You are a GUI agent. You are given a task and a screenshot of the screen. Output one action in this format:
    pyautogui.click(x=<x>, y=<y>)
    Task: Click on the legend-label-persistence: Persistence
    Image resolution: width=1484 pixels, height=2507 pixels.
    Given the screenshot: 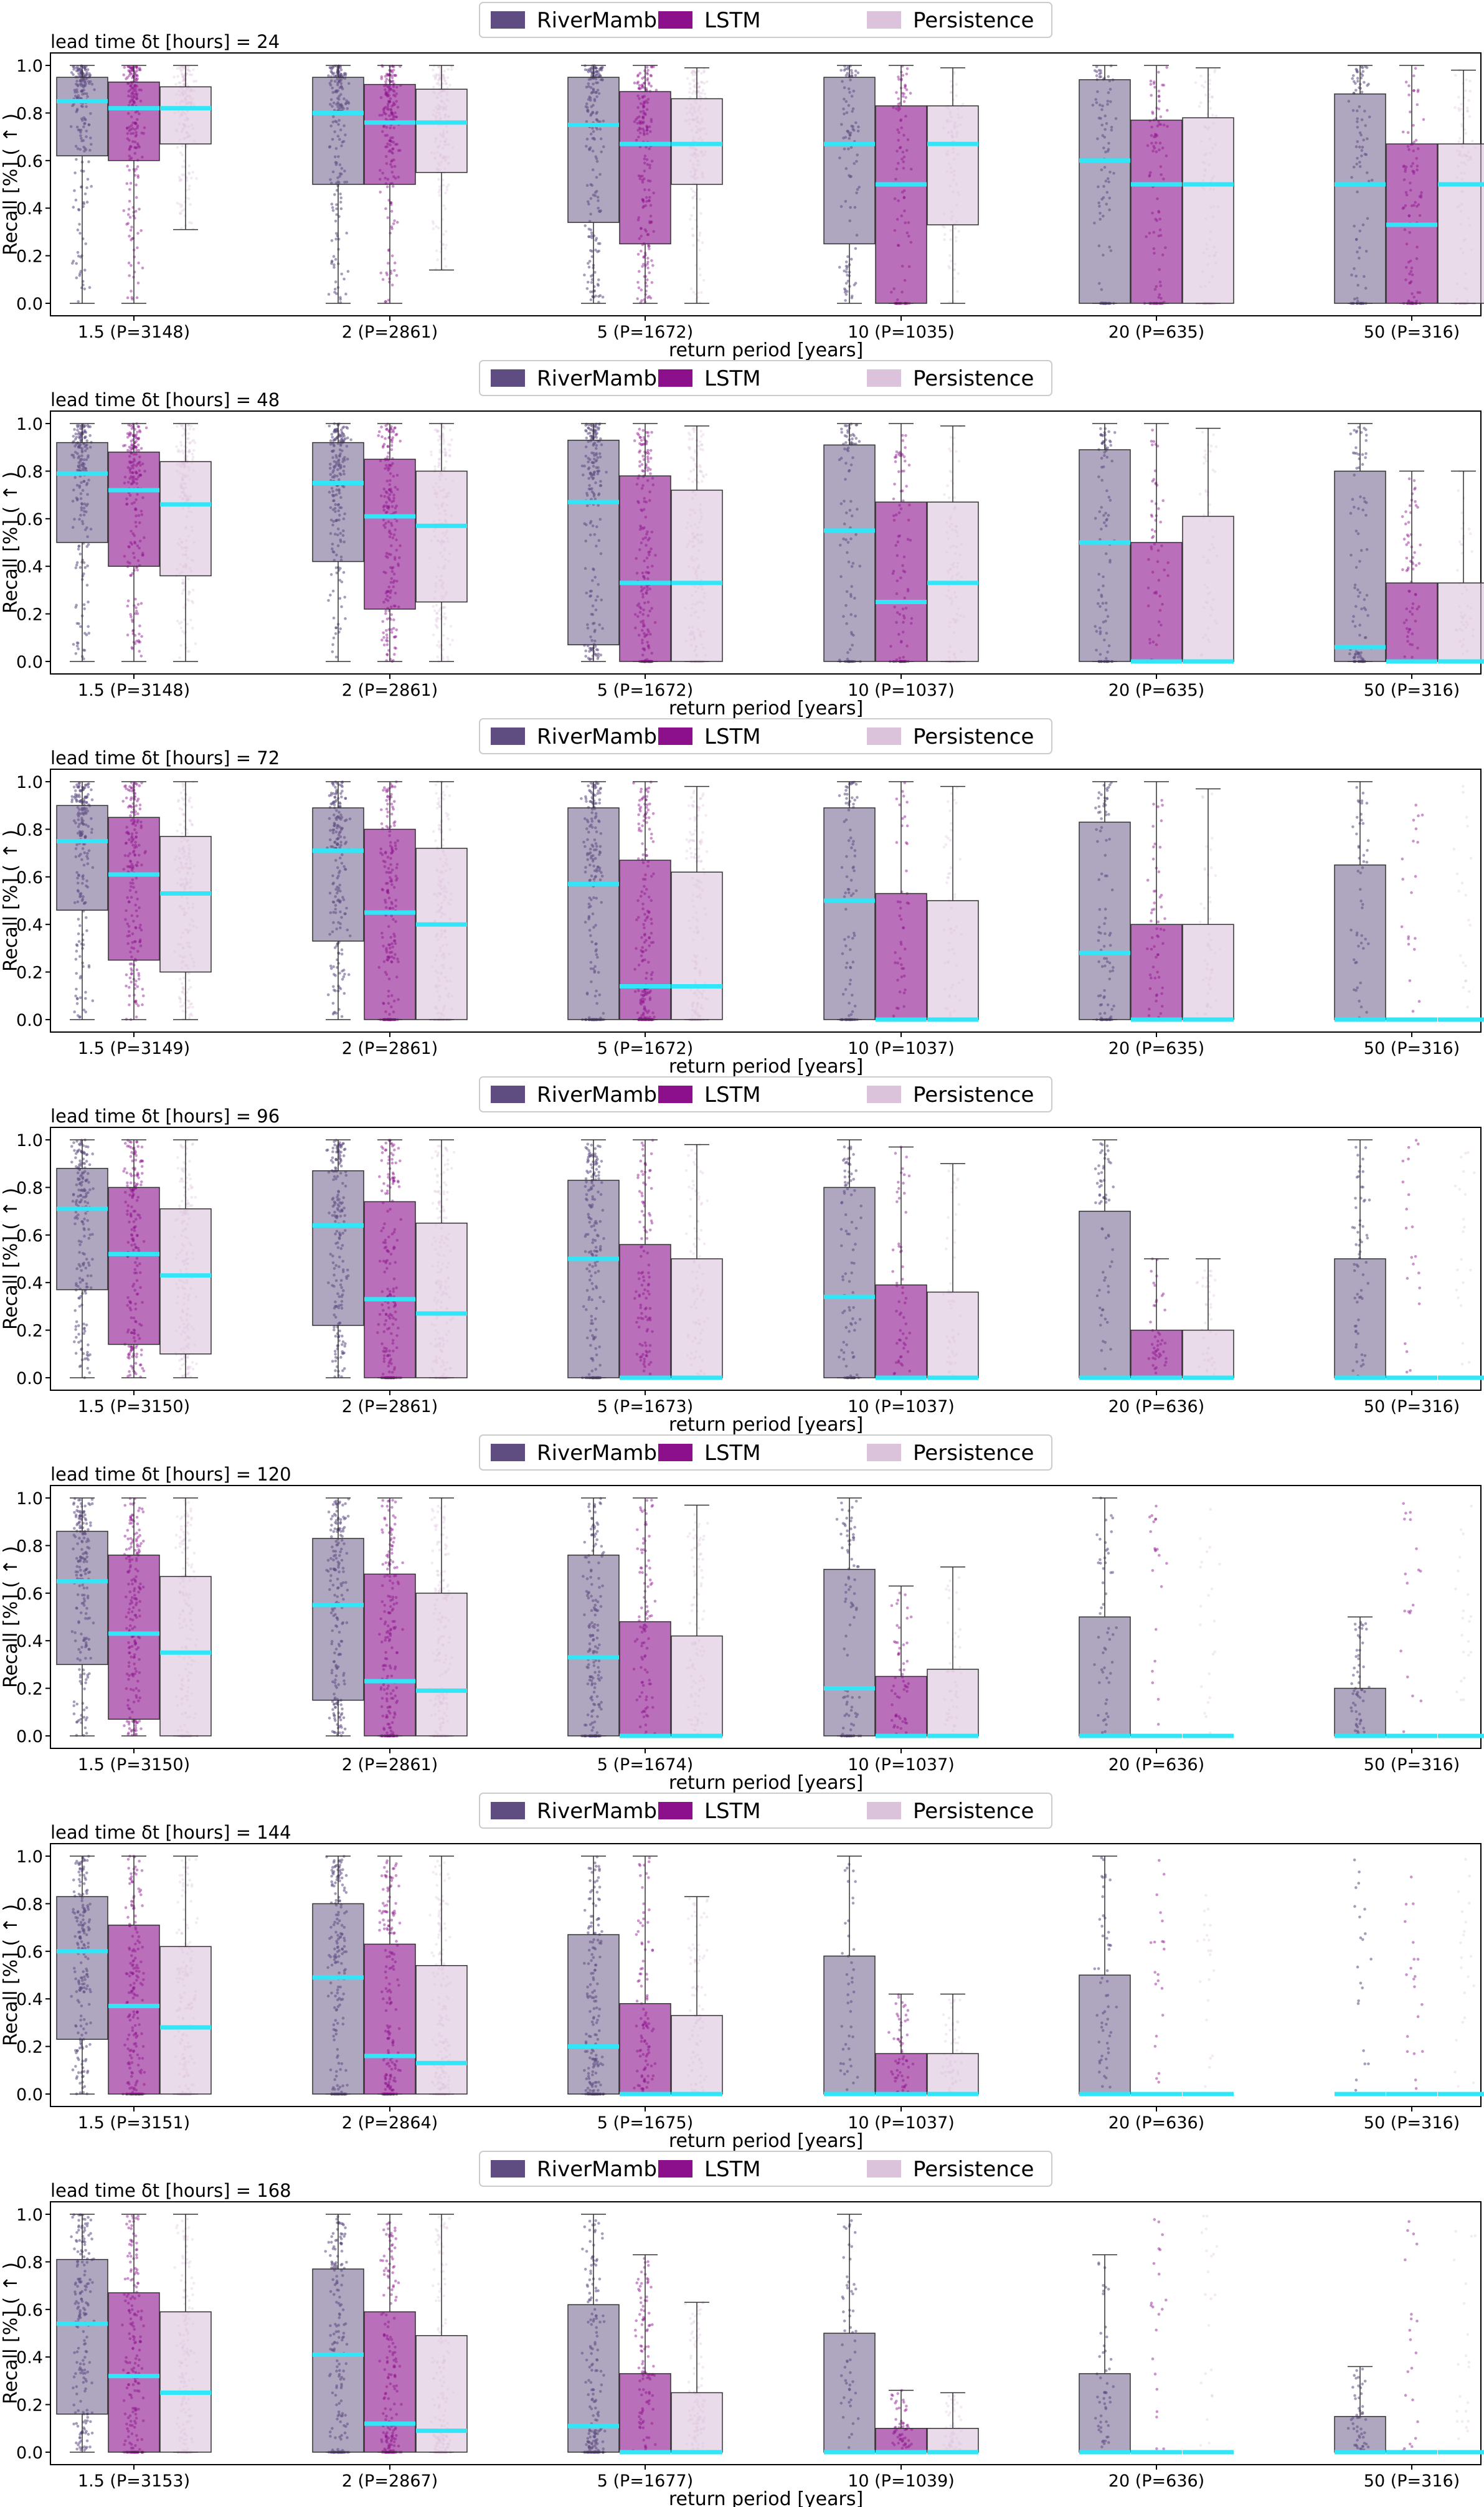 What is the action you would take?
    pyautogui.click(x=973, y=20)
    